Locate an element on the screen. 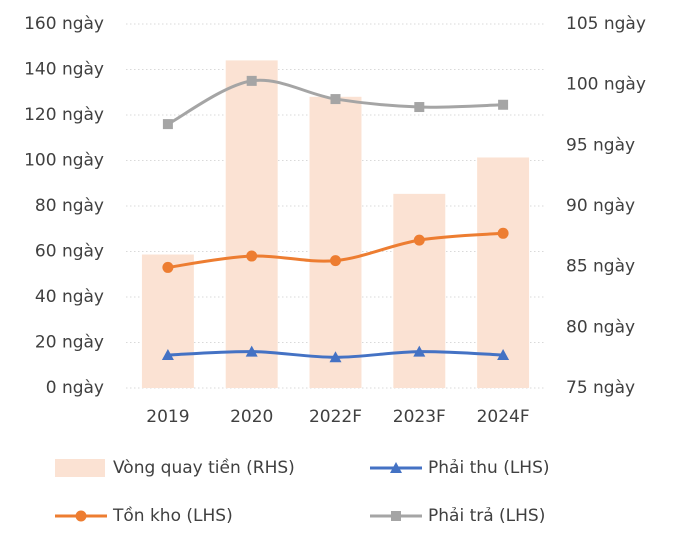  y2-tick-label: 75 ngày is located at coordinates (600, 388).